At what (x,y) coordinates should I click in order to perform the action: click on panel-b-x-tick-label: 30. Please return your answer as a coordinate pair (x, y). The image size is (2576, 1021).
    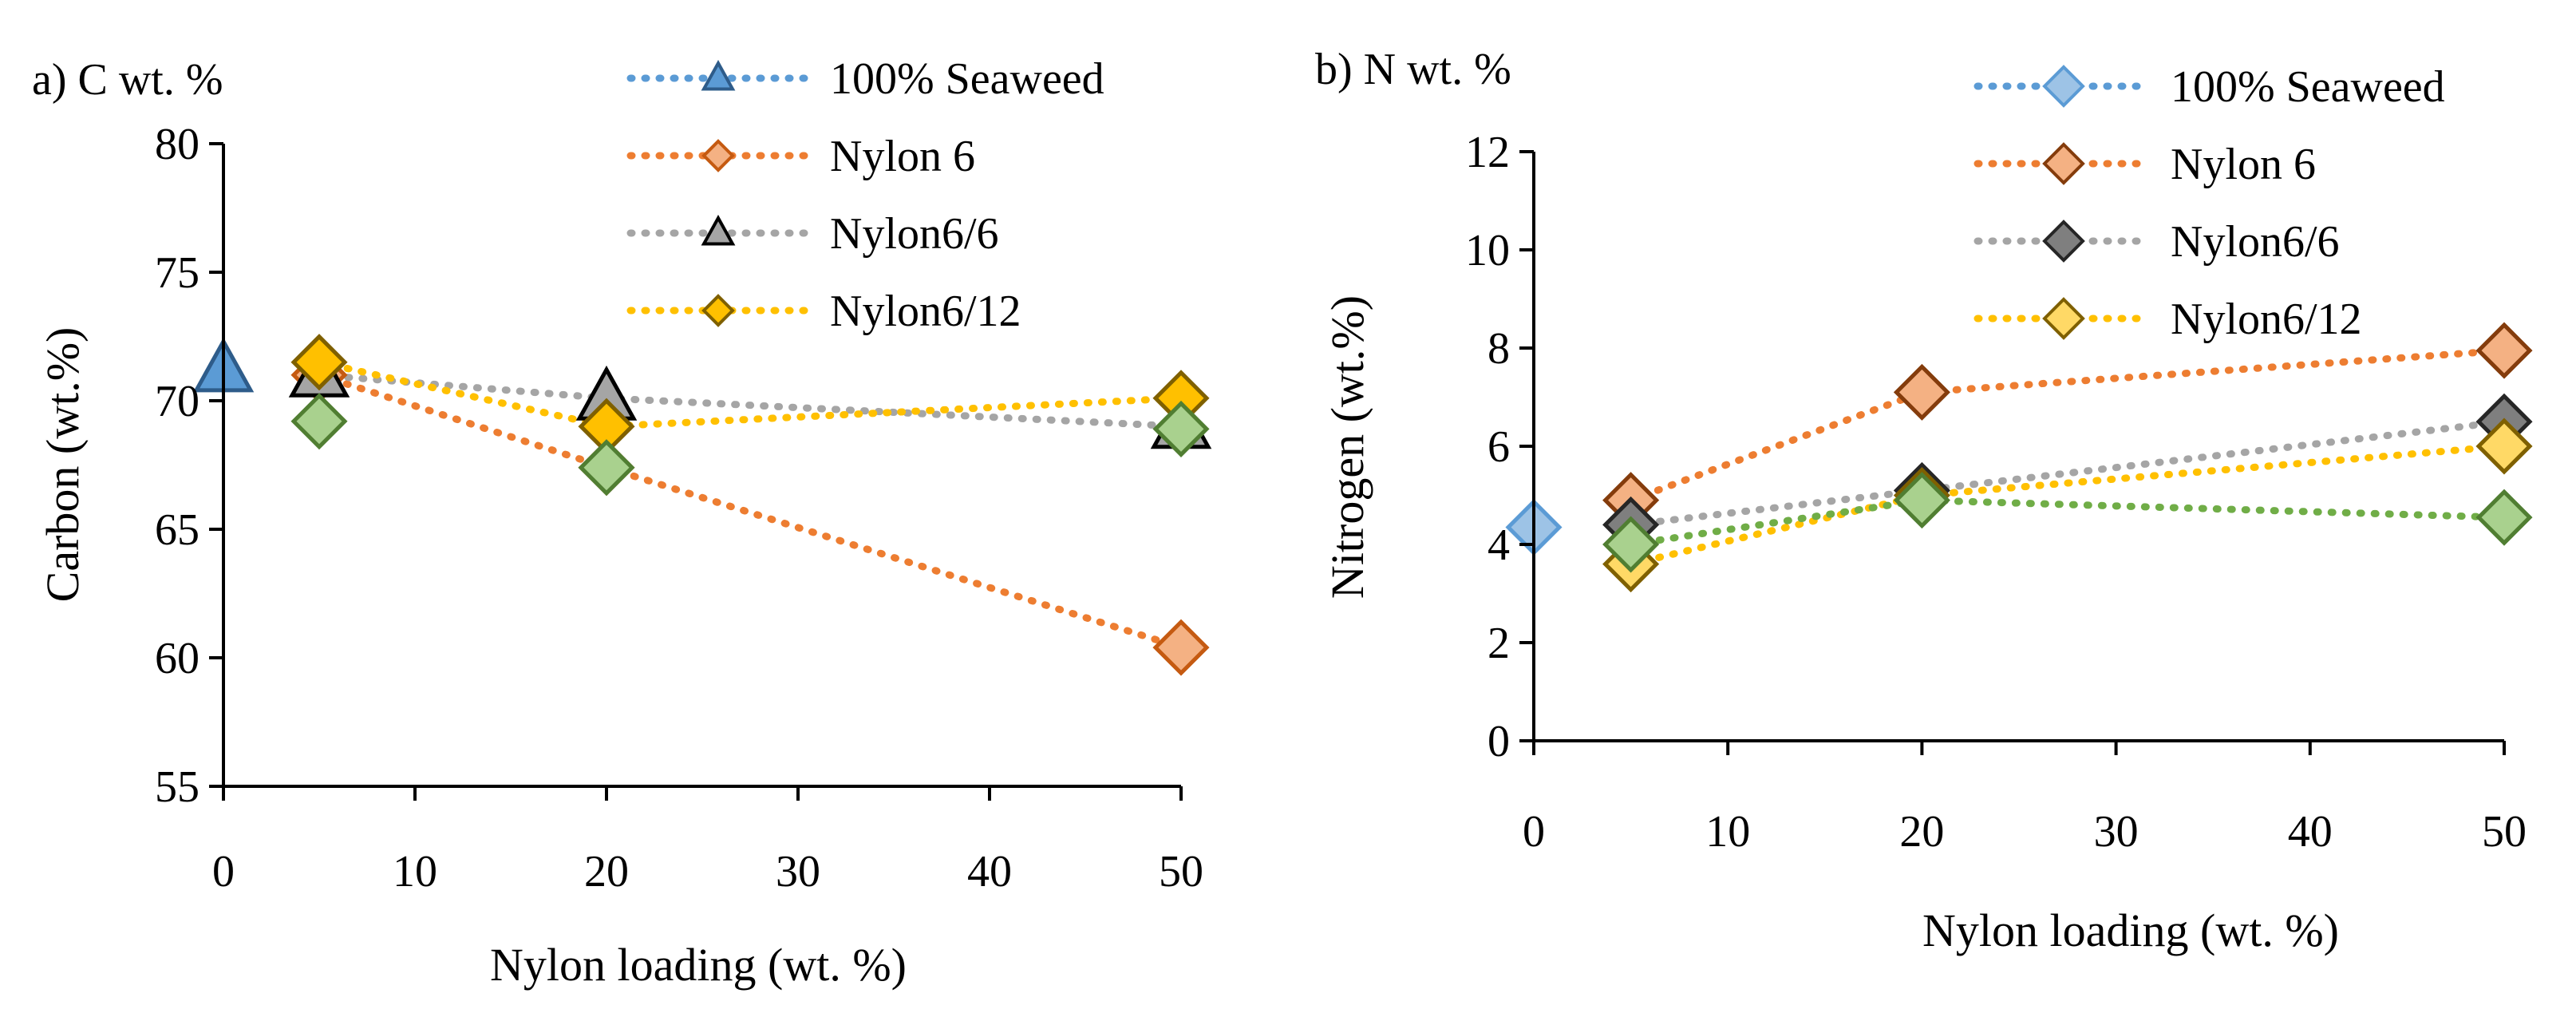
    Looking at the image, I should click on (2116, 832).